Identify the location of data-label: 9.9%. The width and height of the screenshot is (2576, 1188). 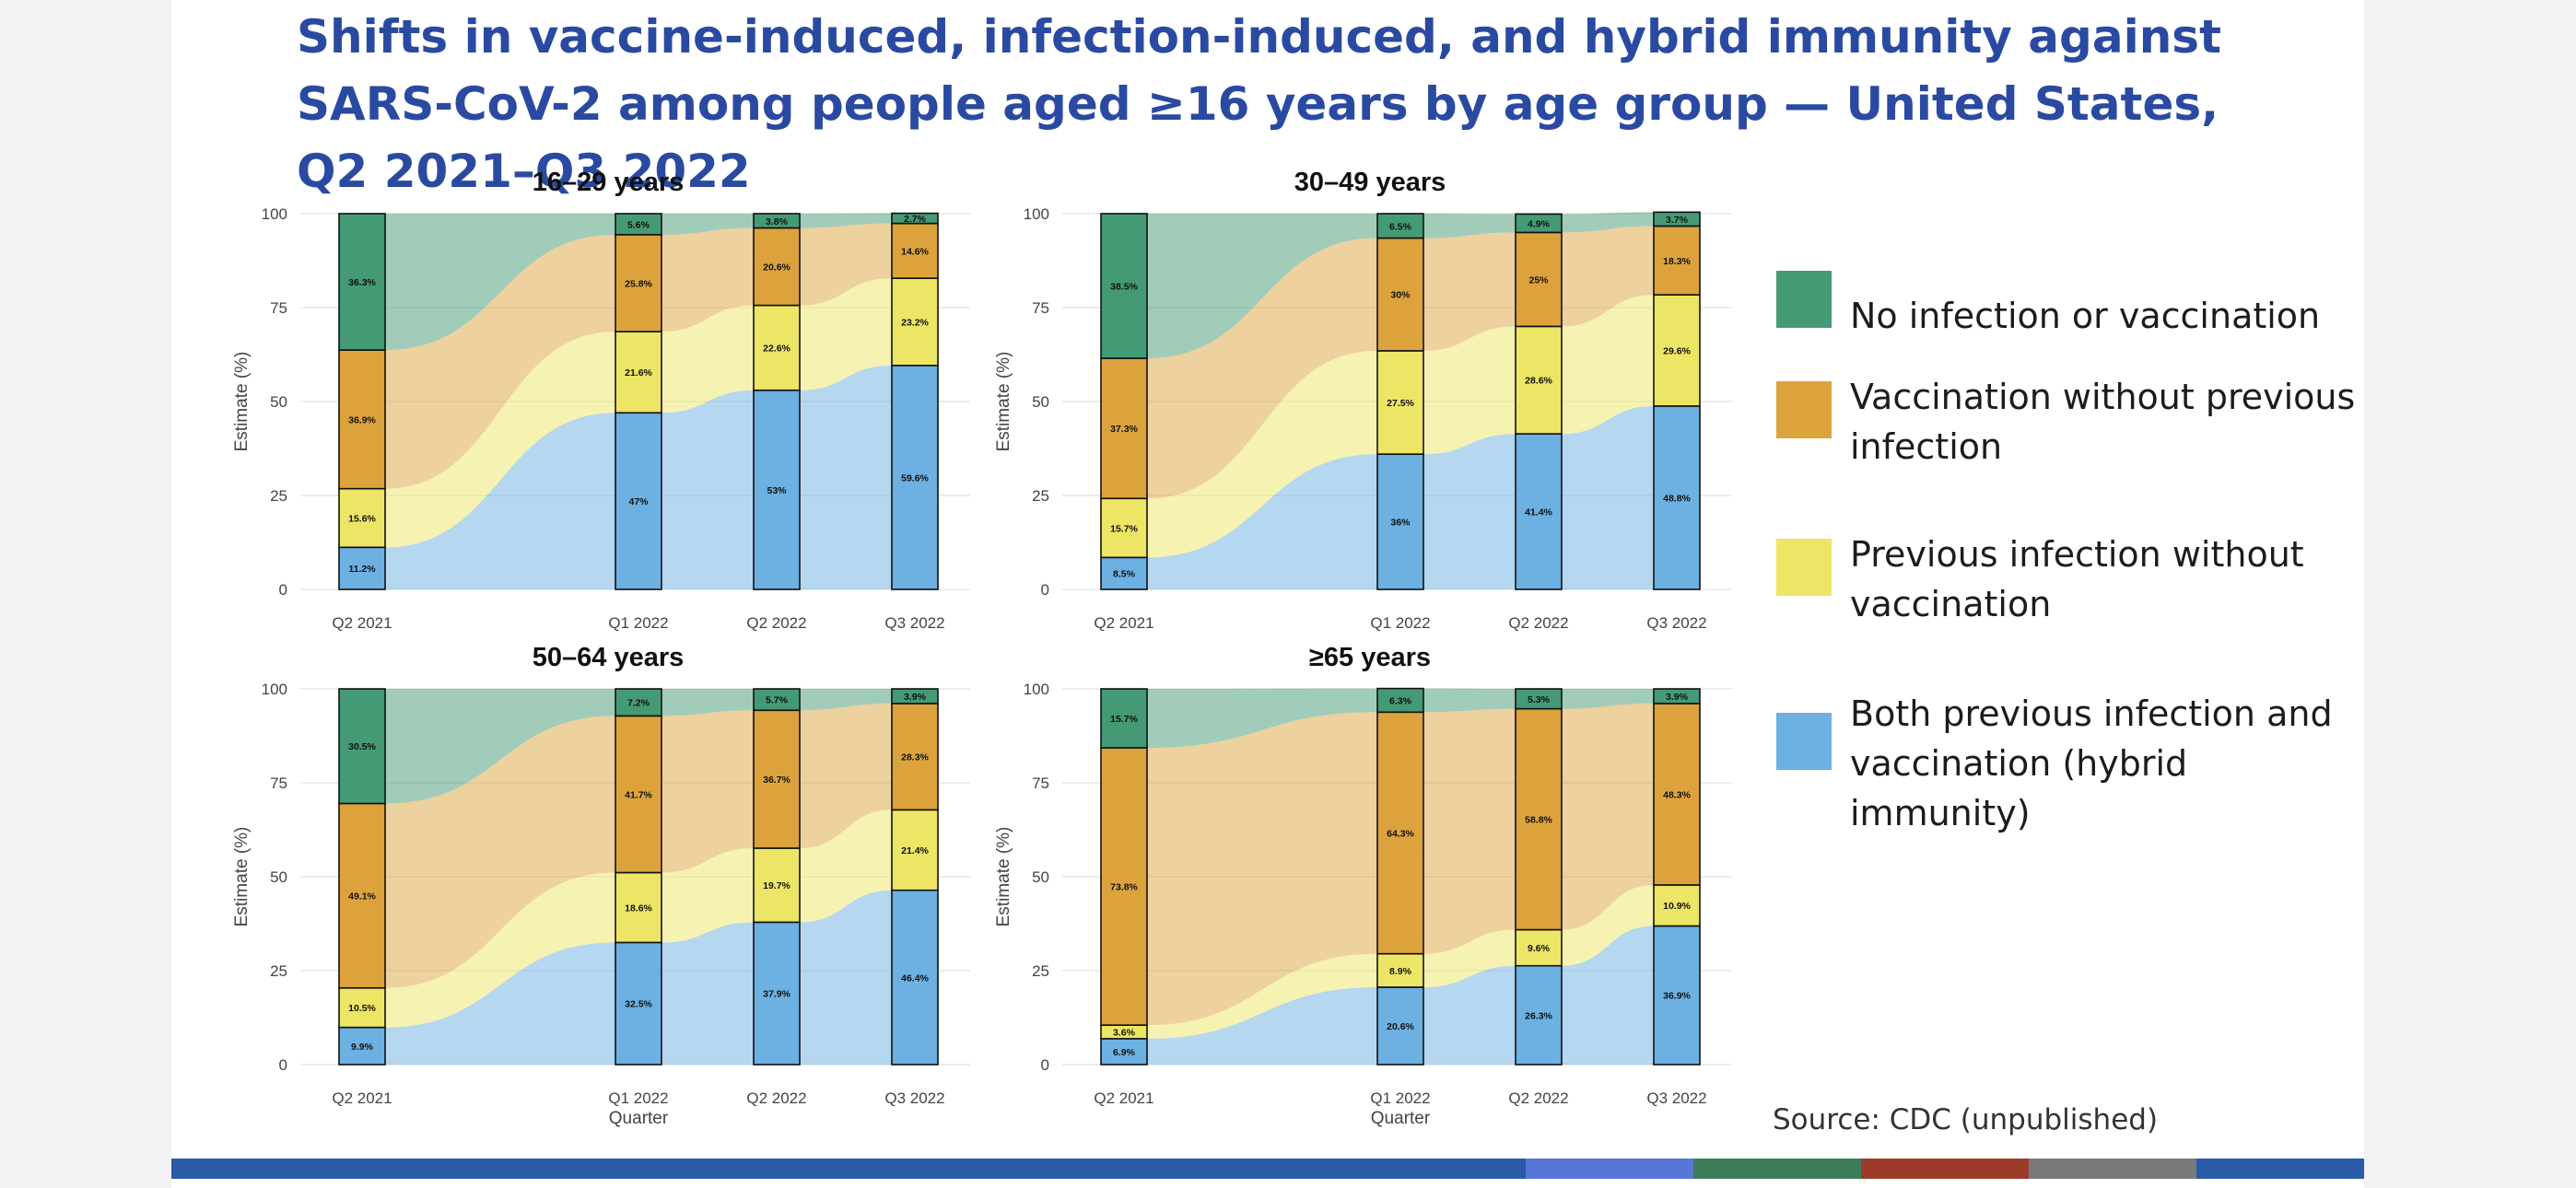
(363, 1047).